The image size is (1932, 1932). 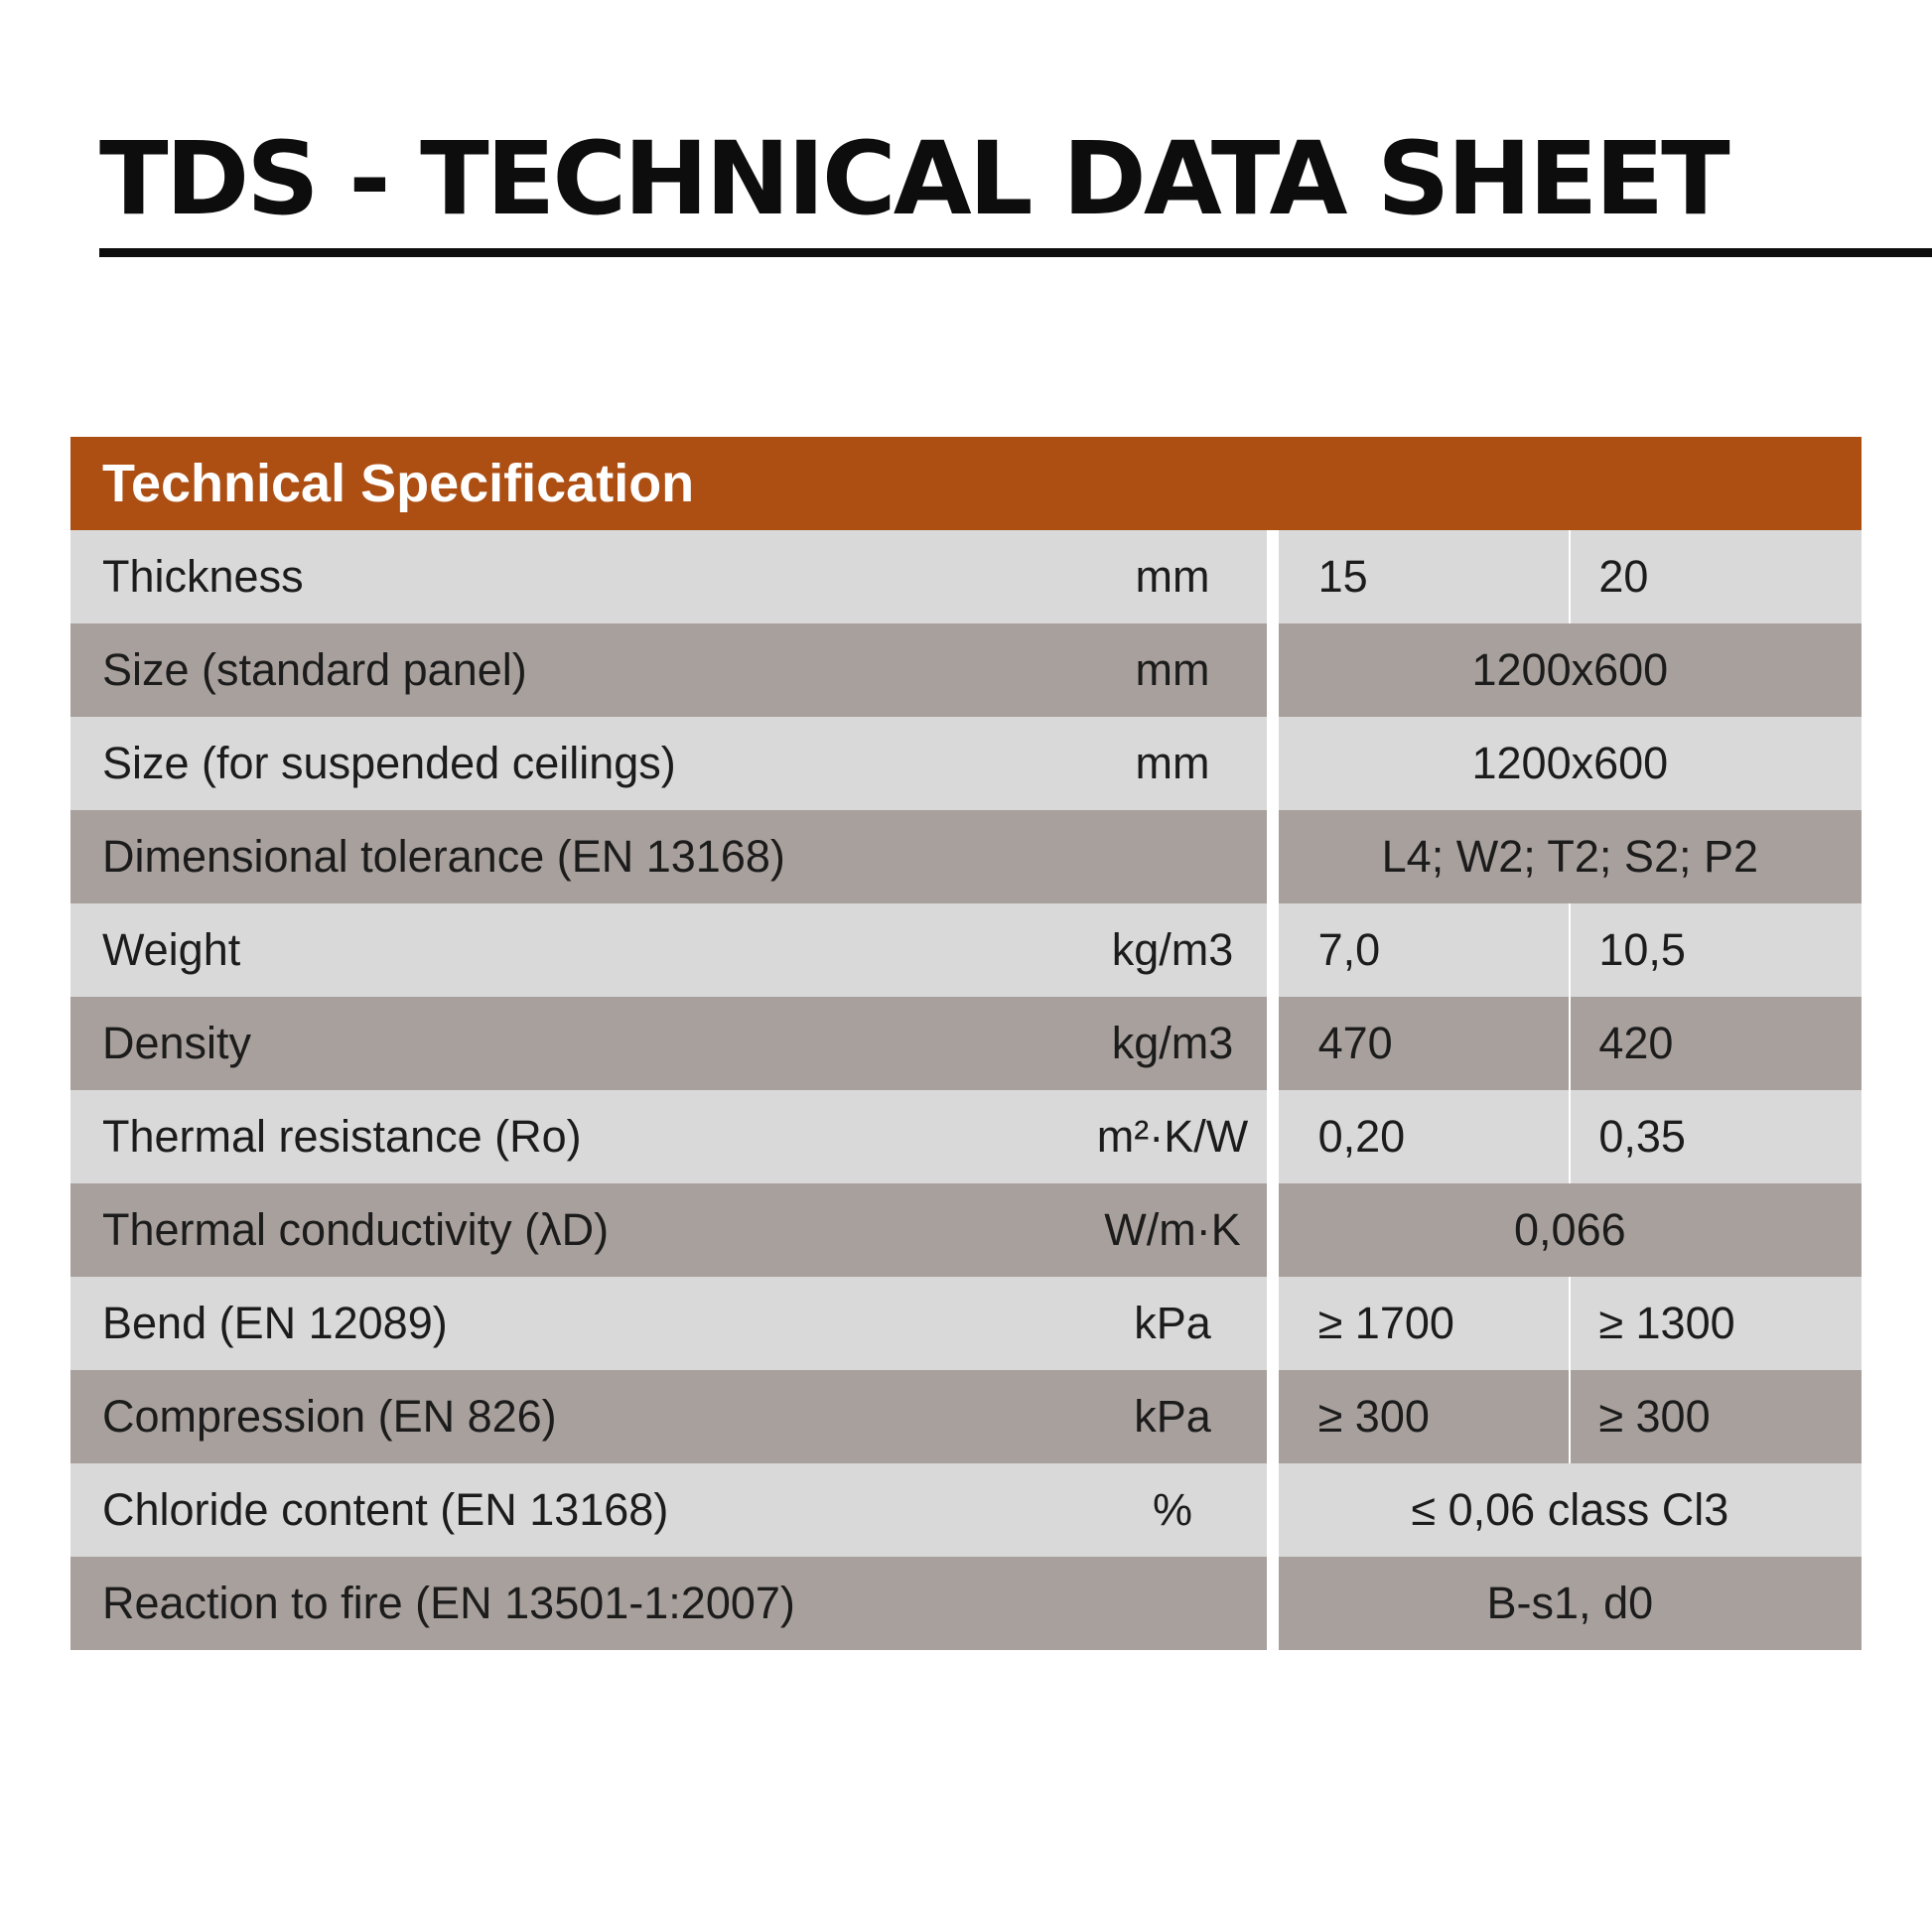 I want to click on row-label: Compression (EN 826), so click(x=330, y=1417).